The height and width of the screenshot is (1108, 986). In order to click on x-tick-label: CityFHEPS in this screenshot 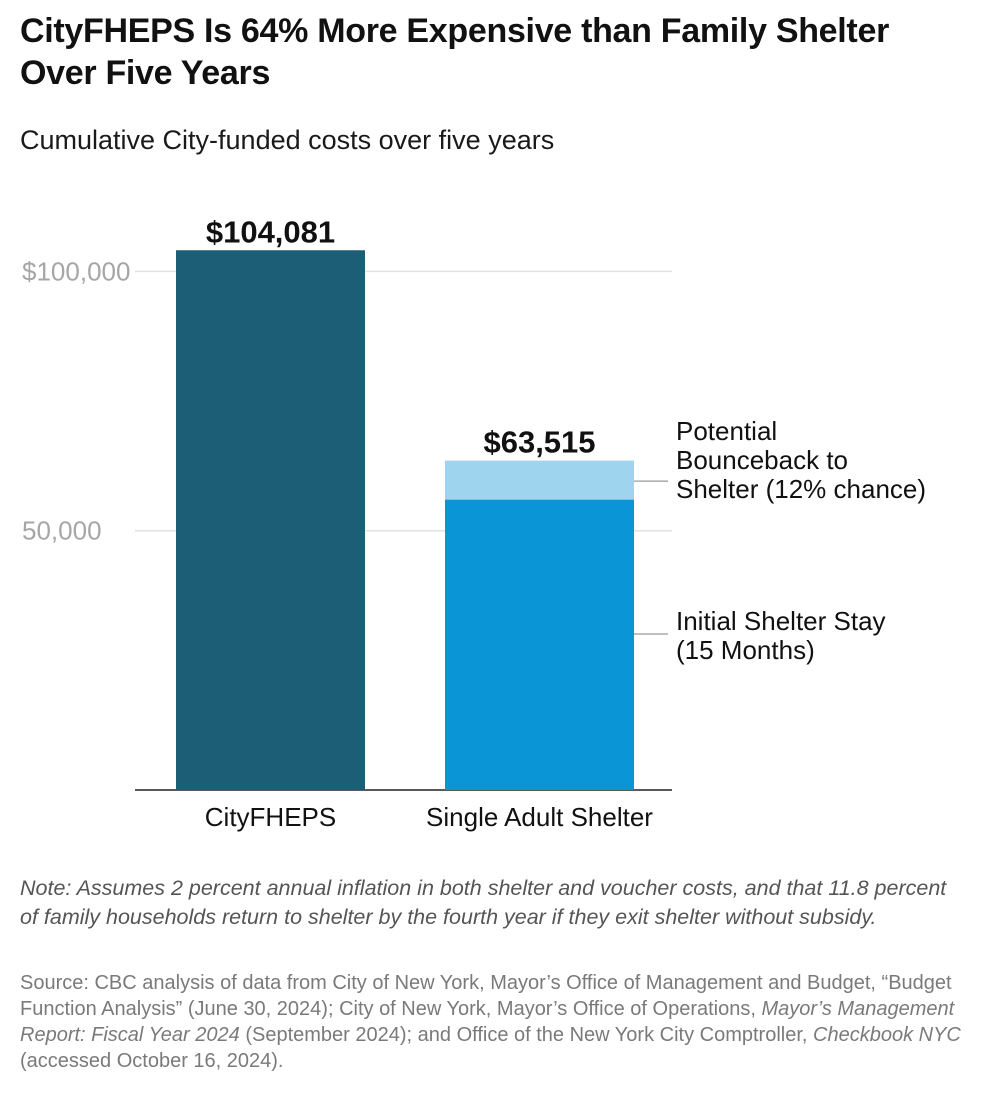, I will do `click(270, 817)`.